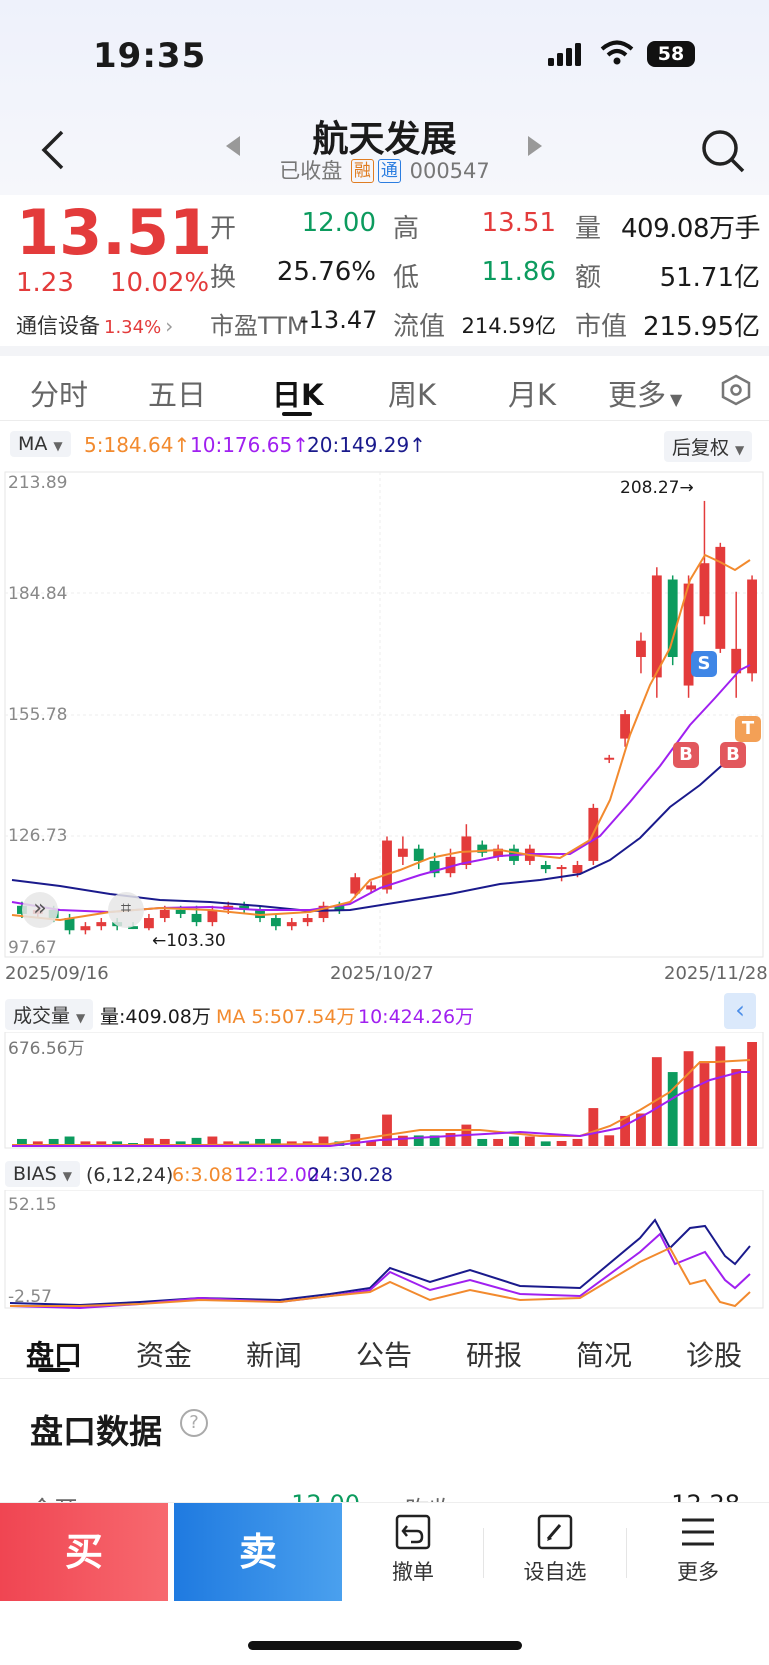 This screenshot has width=769, height=1665. Describe the element at coordinates (30, 1297) in the screenshot. I see `bias-min-label: -2.57` at that location.